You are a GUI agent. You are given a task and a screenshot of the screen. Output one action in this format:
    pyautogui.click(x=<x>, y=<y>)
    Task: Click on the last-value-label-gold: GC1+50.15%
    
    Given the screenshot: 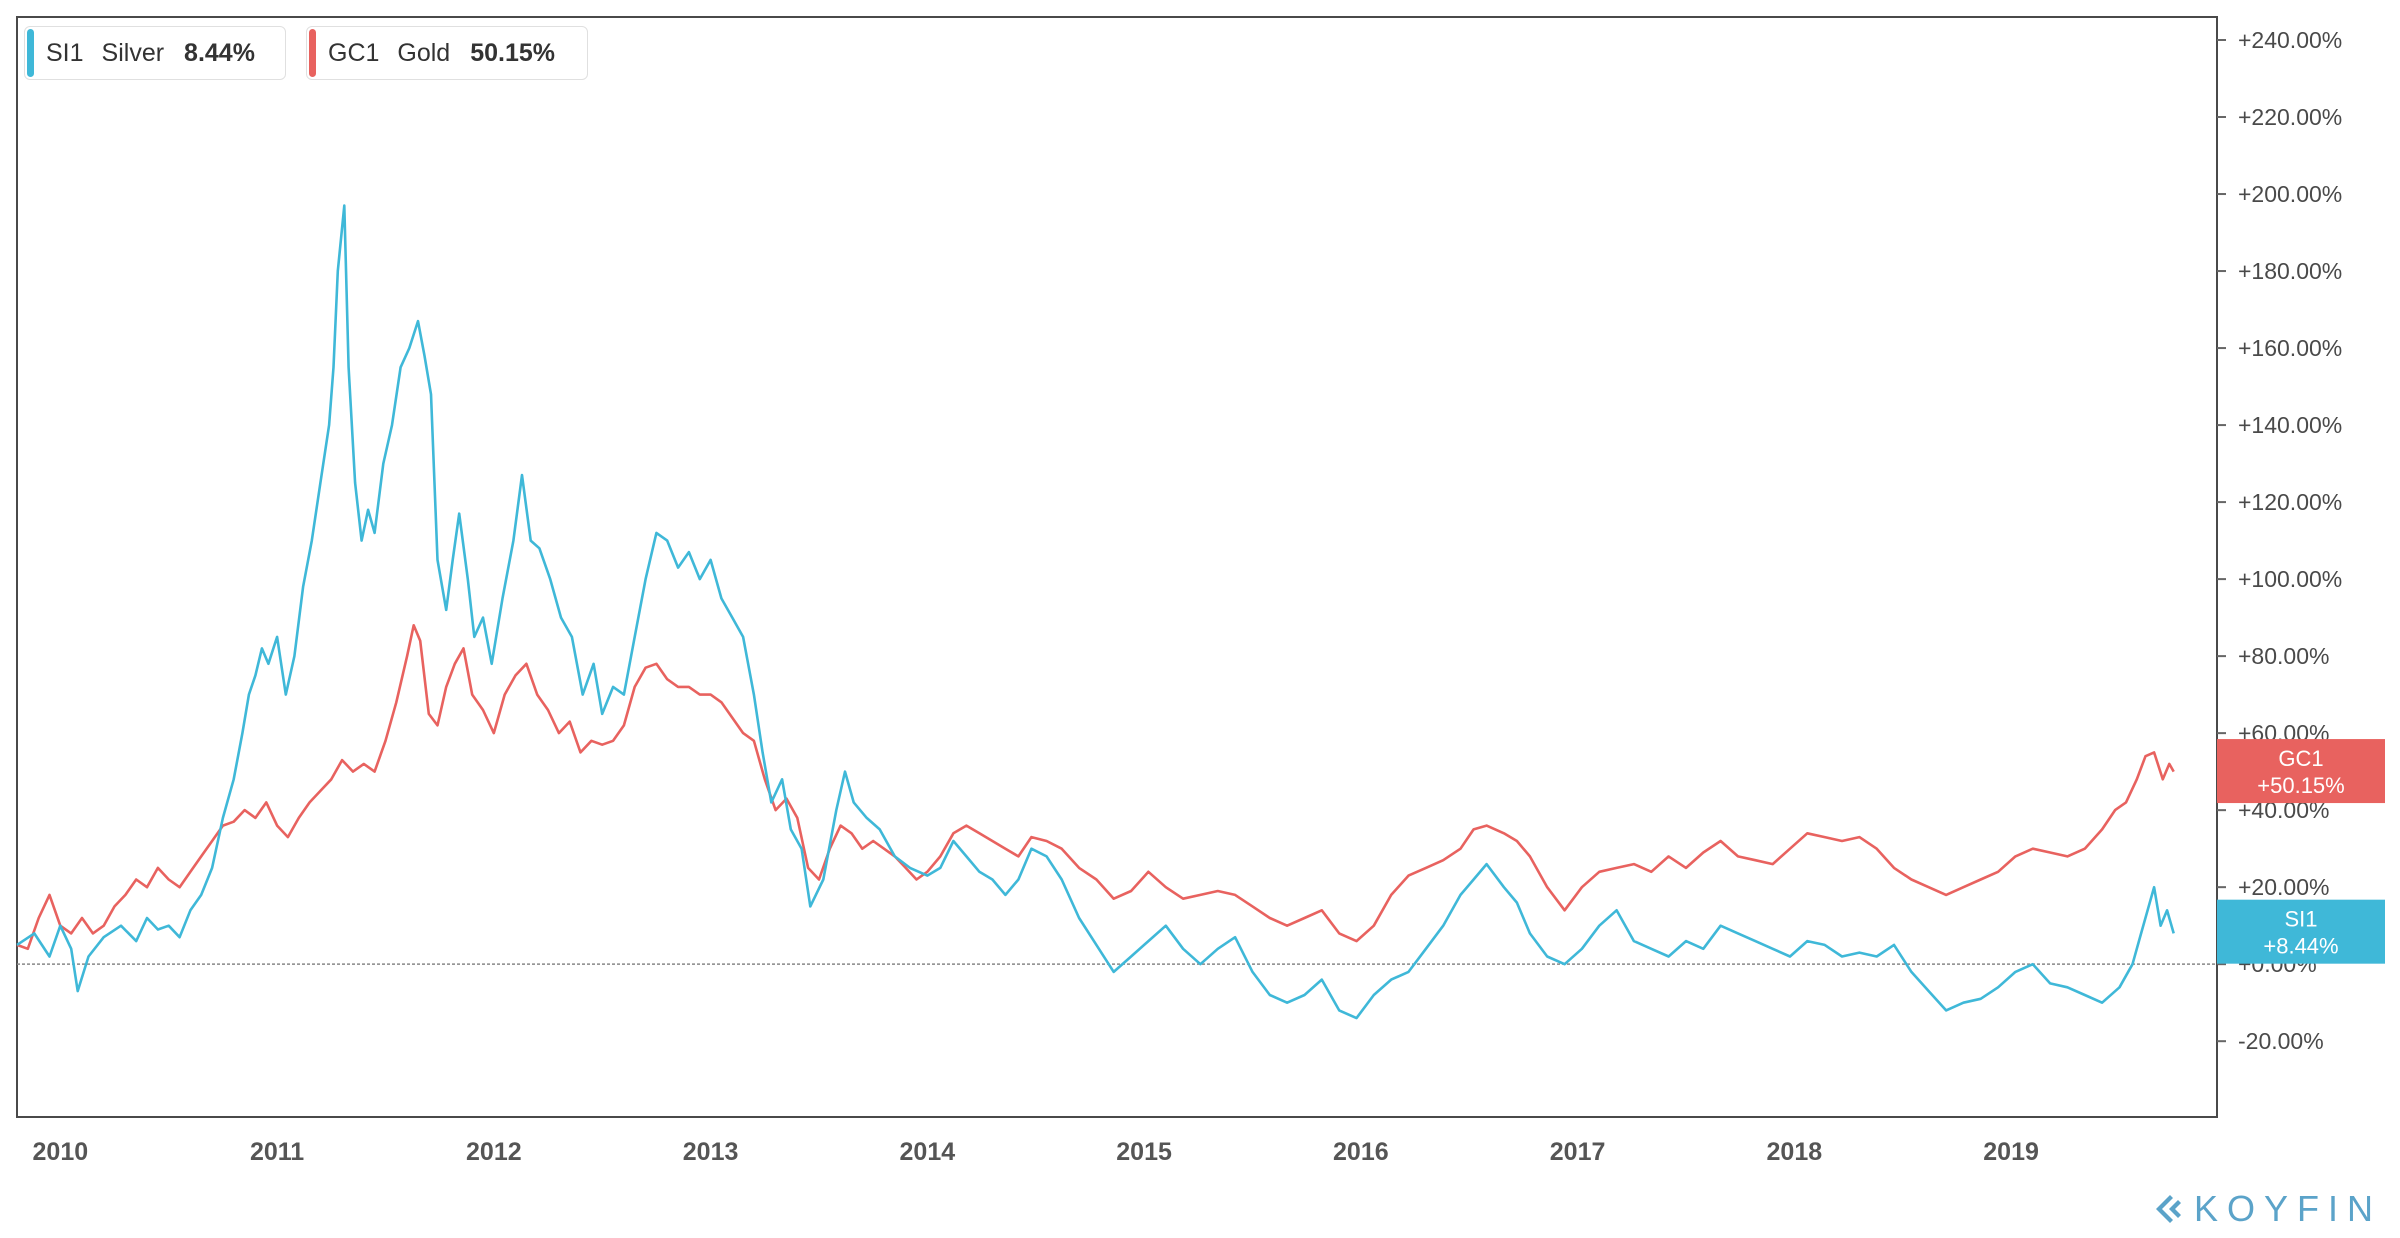 What is the action you would take?
    pyautogui.click(x=2301, y=771)
    